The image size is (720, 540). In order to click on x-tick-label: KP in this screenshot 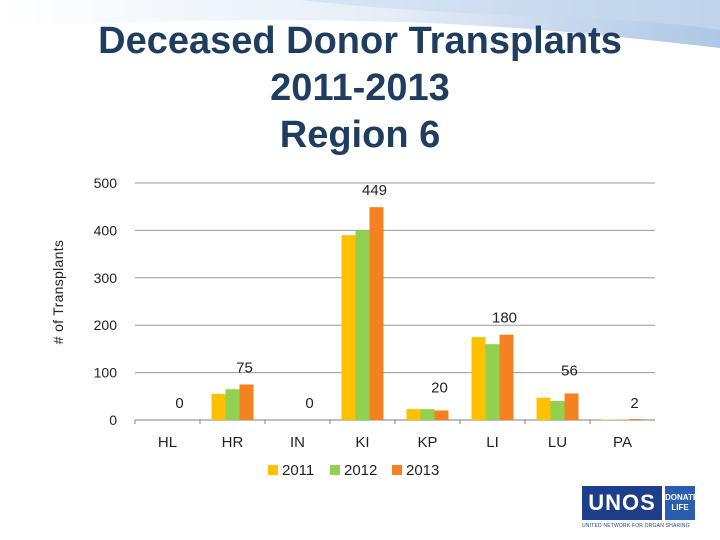, I will do `click(427, 442)`.